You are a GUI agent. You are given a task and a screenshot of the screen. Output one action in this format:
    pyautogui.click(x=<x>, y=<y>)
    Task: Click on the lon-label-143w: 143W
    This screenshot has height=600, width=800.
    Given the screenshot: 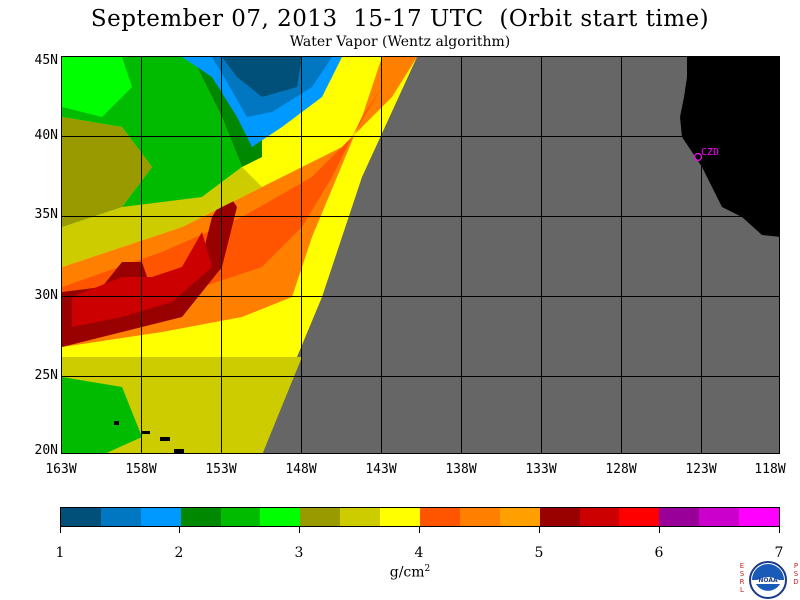 What is the action you would take?
    pyautogui.click(x=381, y=469)
    